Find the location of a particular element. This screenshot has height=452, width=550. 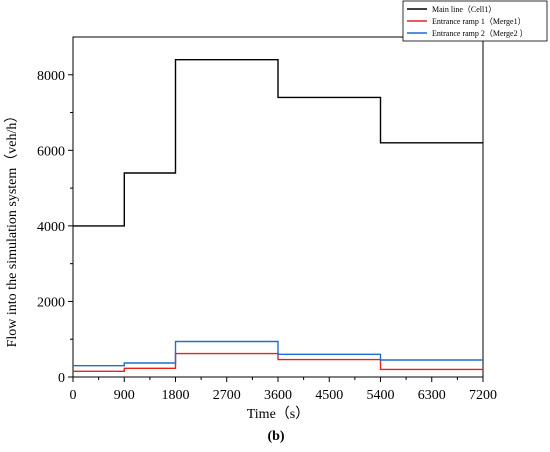

legend-label-2: Entrance ramp 1（Merge1） is located at coordinates (479, 21).